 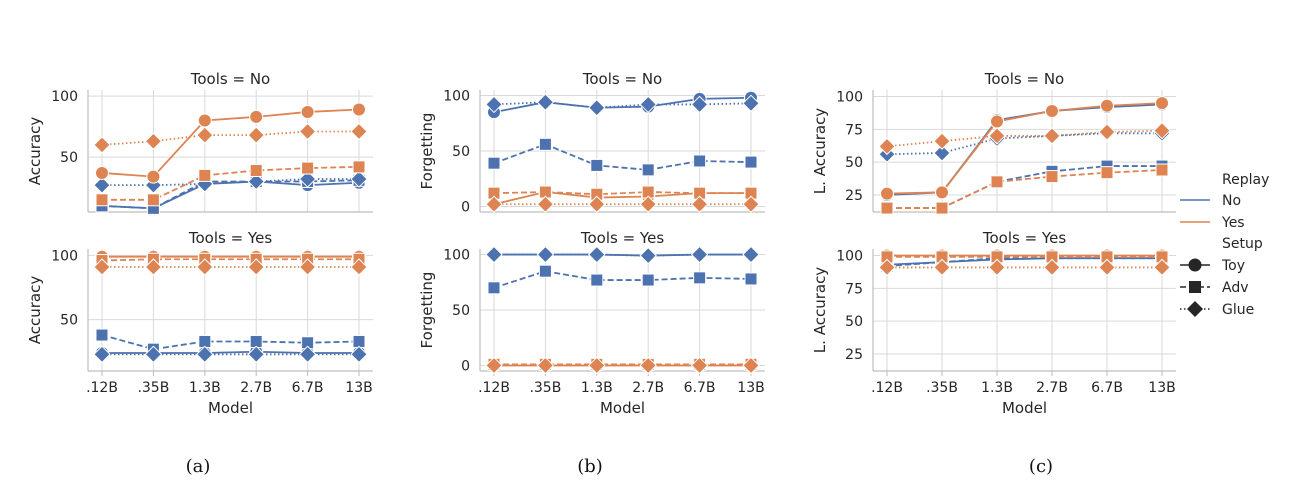 I want to click on panel-5-ytick-0: 25, so click(x=854, y=196).